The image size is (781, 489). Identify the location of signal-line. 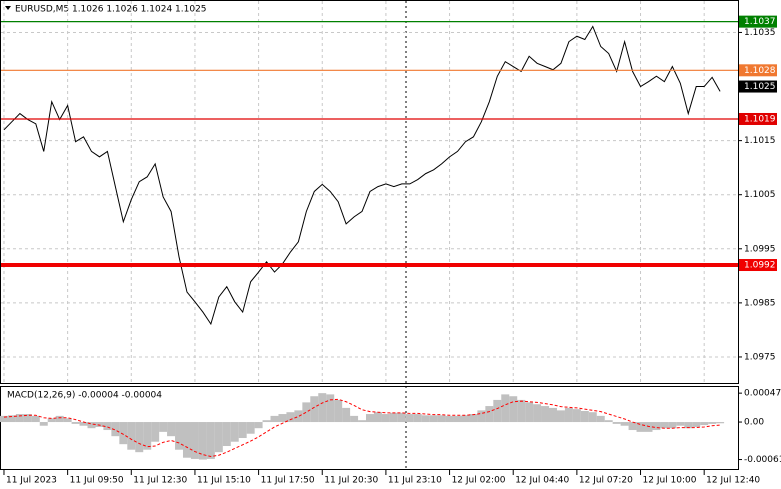
(362, 427).